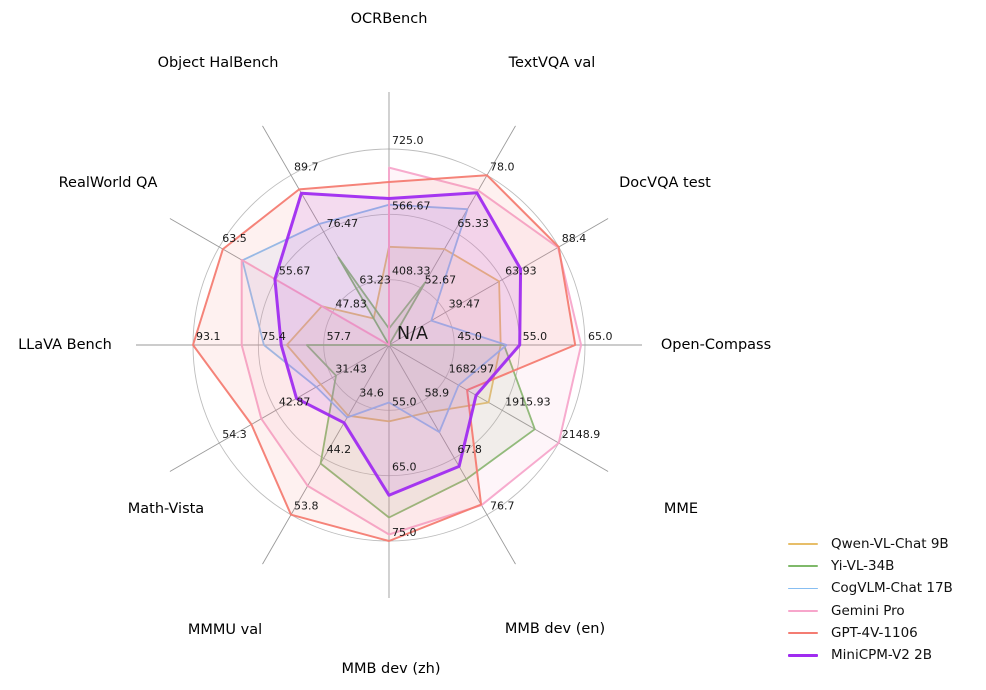  I want to click on tick-label: 53.8, so click(306, 506).